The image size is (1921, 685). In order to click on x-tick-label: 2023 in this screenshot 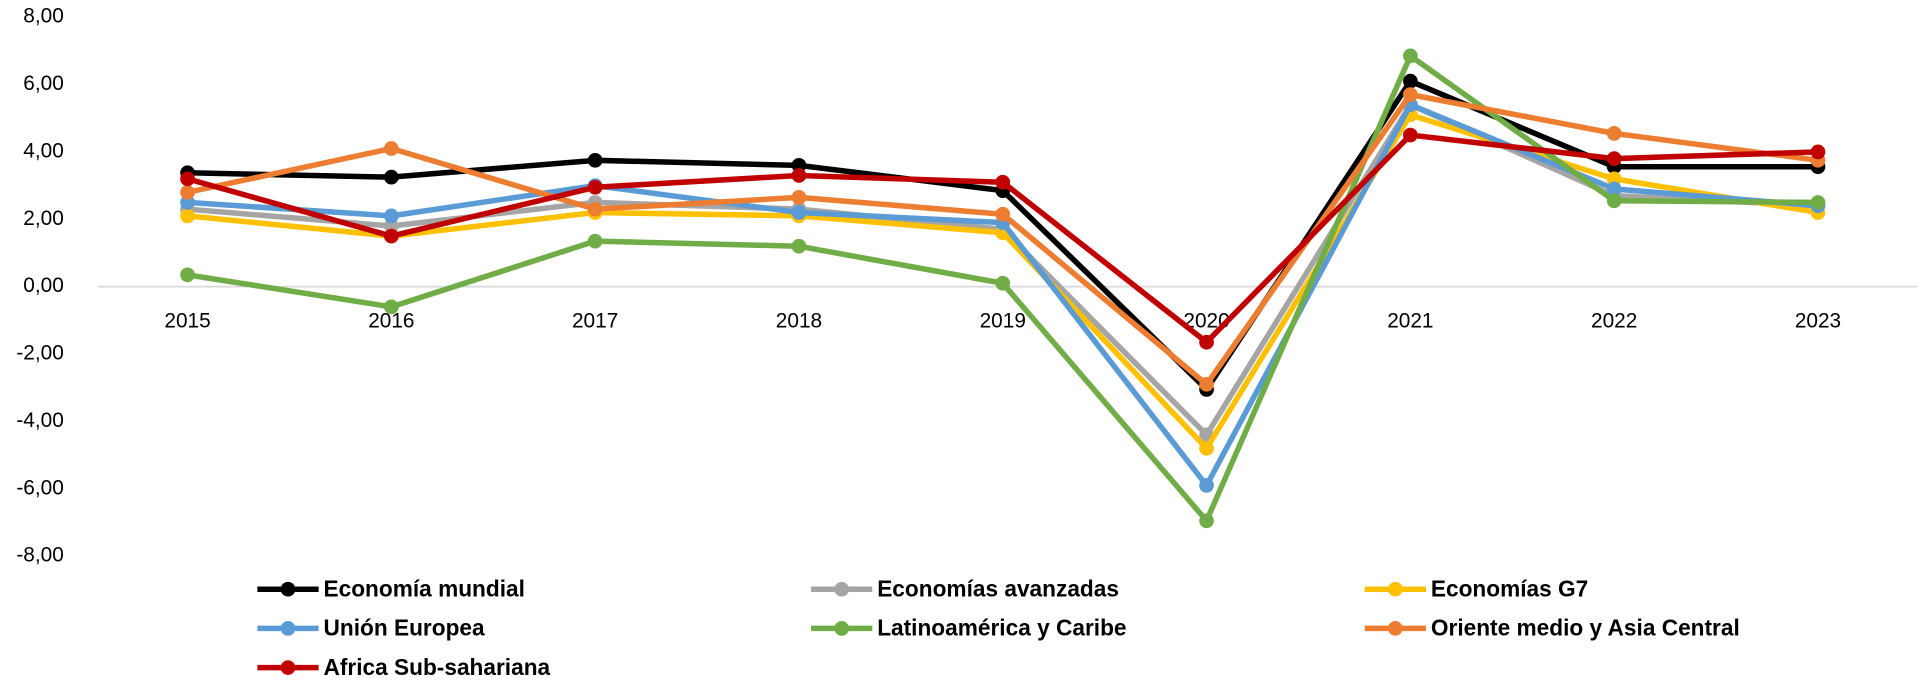, I will do `click(1818, 321)`.